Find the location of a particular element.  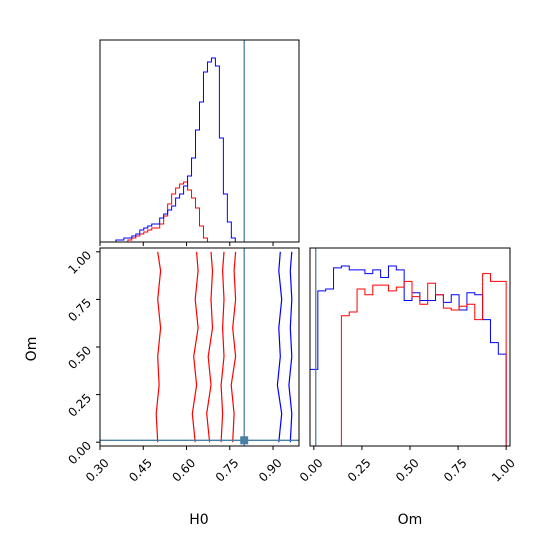

joint-frame is located at coordinates (199, 347).